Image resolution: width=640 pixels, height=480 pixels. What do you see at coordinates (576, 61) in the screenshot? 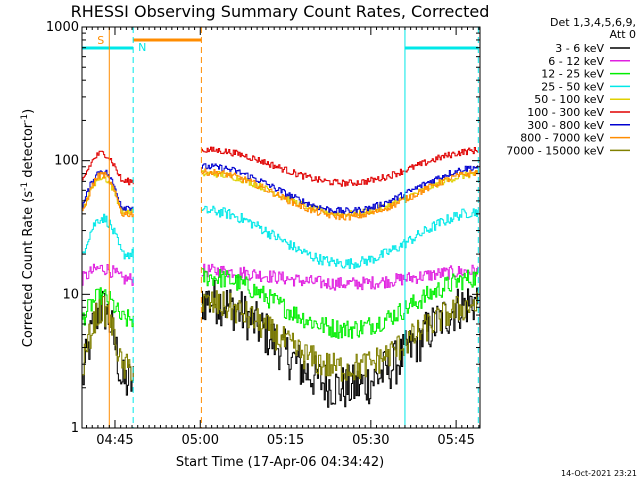
I see `legend-label: 6 - 12 keV` at bounding box center [576, 61].